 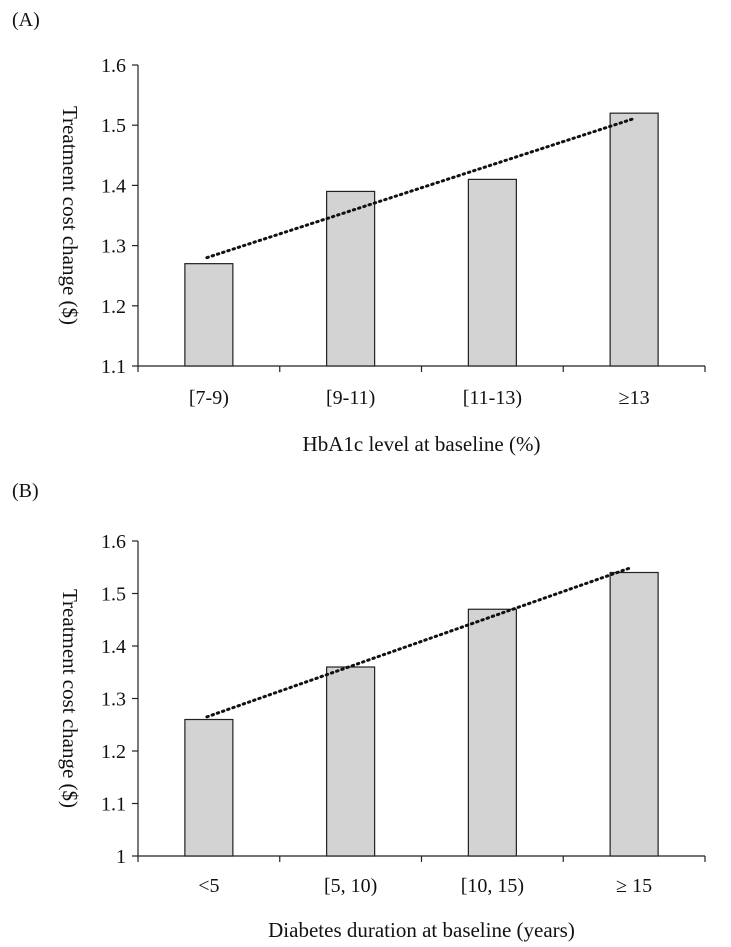 I want to click on x-axis-title: Diabetes duration at baseline (years), so click(x=421, y=930).